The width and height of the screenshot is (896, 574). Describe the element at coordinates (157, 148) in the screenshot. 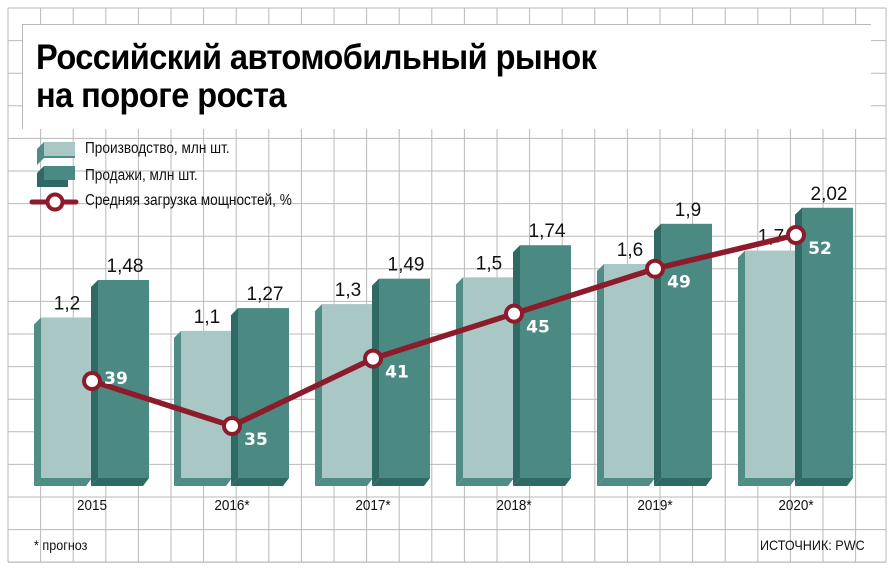

I see `legend-production-label: Производство, млн шт.` at that location.